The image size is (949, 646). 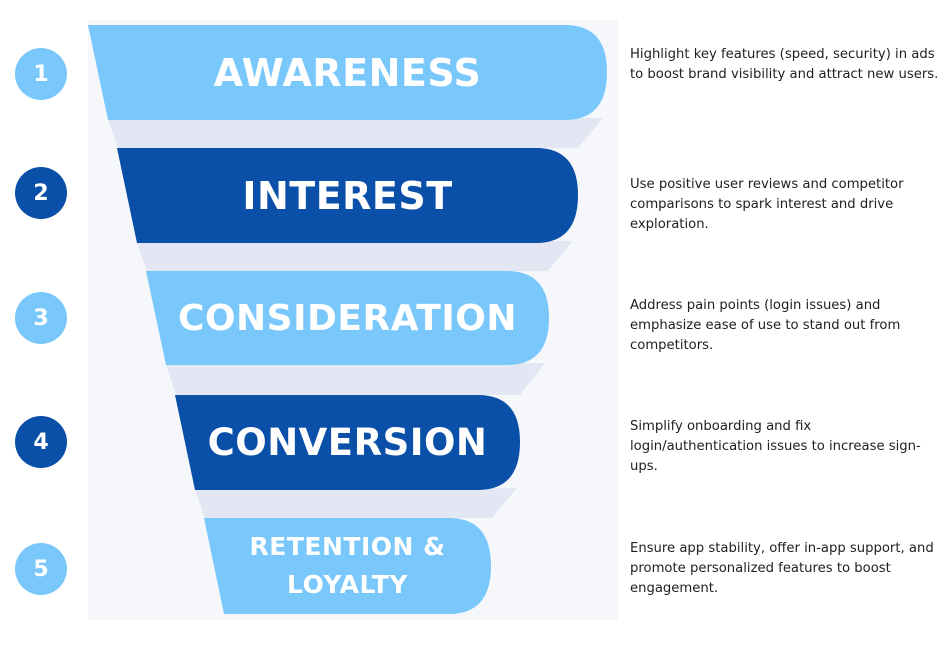 I want to click on funnel-band-consideration, so click(x=347, y=318).